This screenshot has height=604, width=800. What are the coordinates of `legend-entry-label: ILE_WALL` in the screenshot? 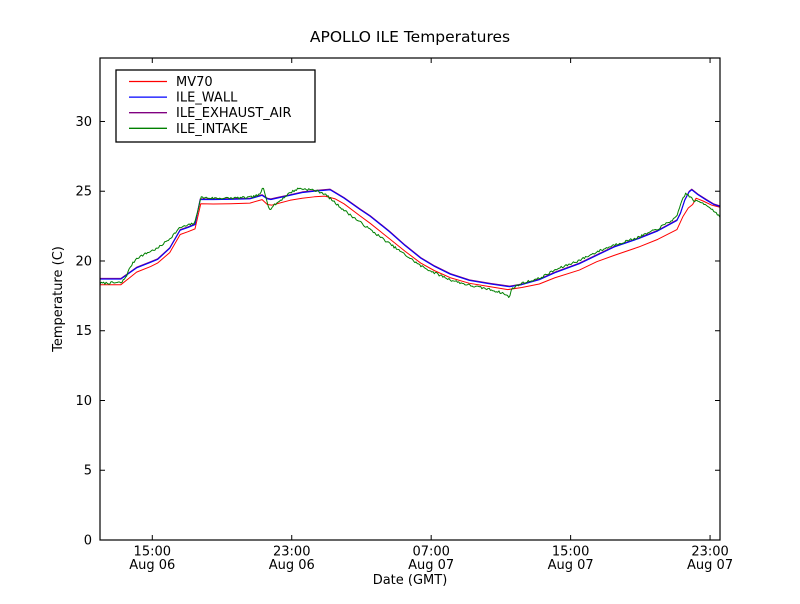 It's located at (207, 98).